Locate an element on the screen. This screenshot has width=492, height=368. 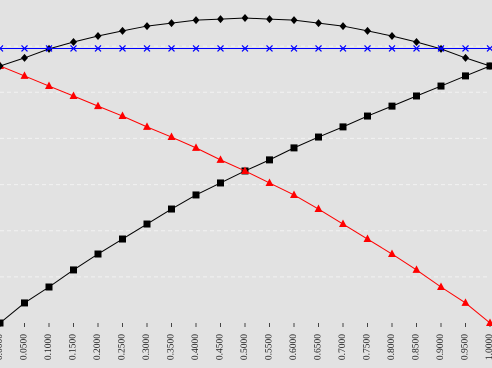
x-tick-label: 0.5500 is located at coordinates (270, 347).